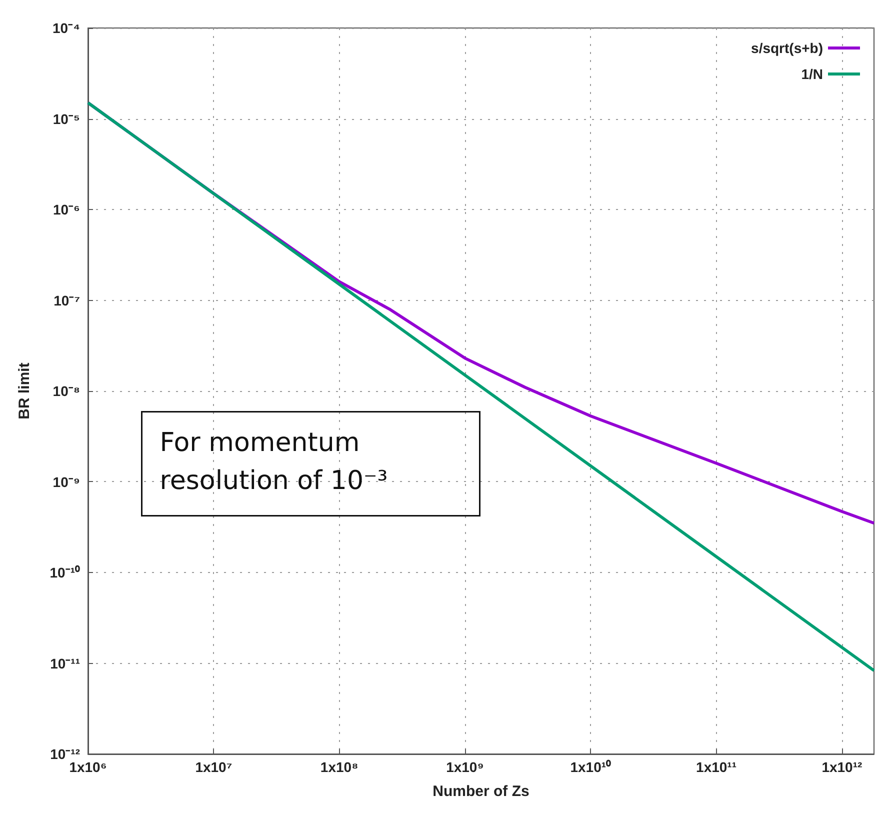  Describe the element at coordinates (65, 572) in the screenshot. I see `y-tick-label: 10⁻¹⁰` at that location.